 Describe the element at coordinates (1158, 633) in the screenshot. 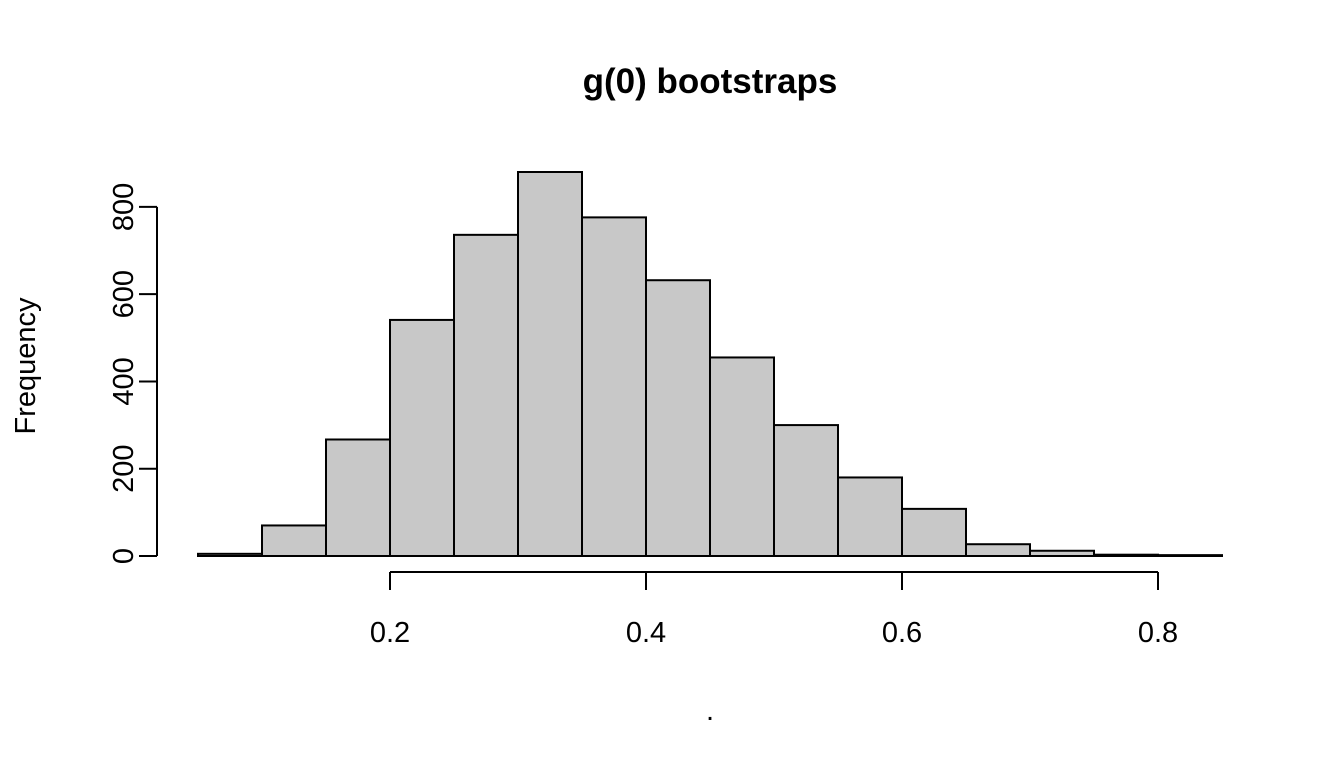

I see `x-tick-label: 0.8` at that location.